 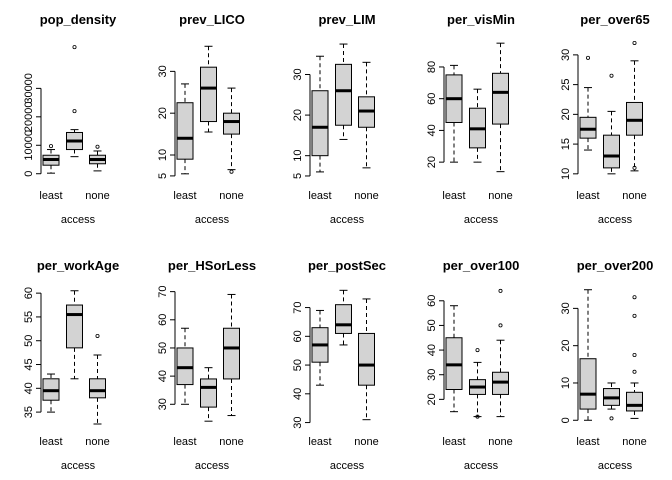 What do you see at coordinates (606, 365) in the screenshot?
I see `panel-per-over200: per_over200 0 10 20 30 least none access` at bounding box center [606, 365].